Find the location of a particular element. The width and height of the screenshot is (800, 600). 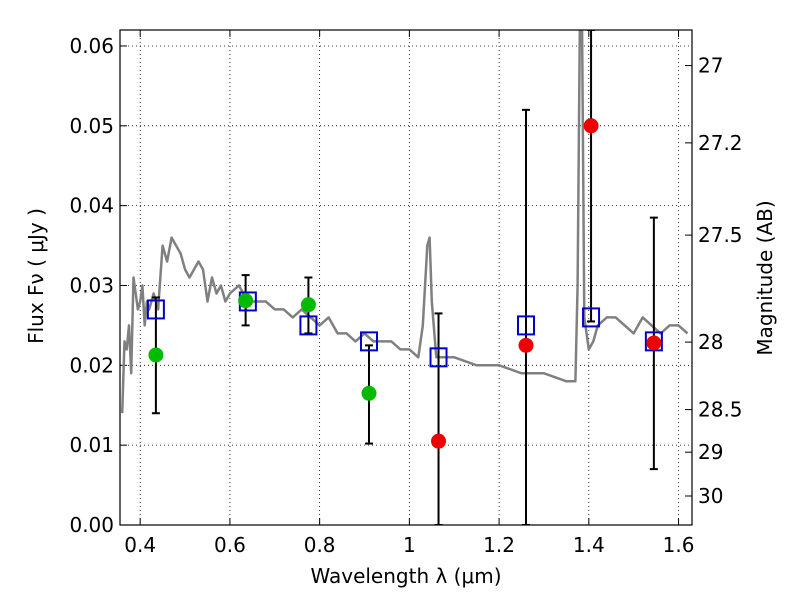

y-tick-label: 0.00 is located at coordinates (91, 525).